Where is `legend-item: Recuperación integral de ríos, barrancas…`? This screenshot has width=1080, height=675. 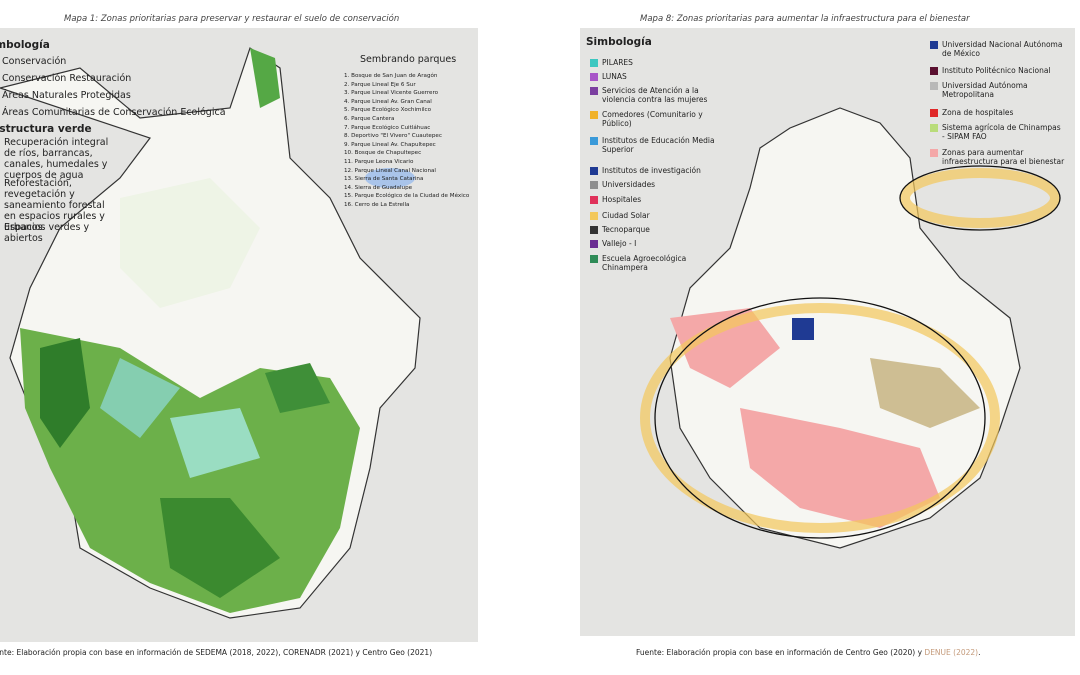
legend-item: Recuperación integral de ríos, barrancas… is located at coordinates (59, 159).